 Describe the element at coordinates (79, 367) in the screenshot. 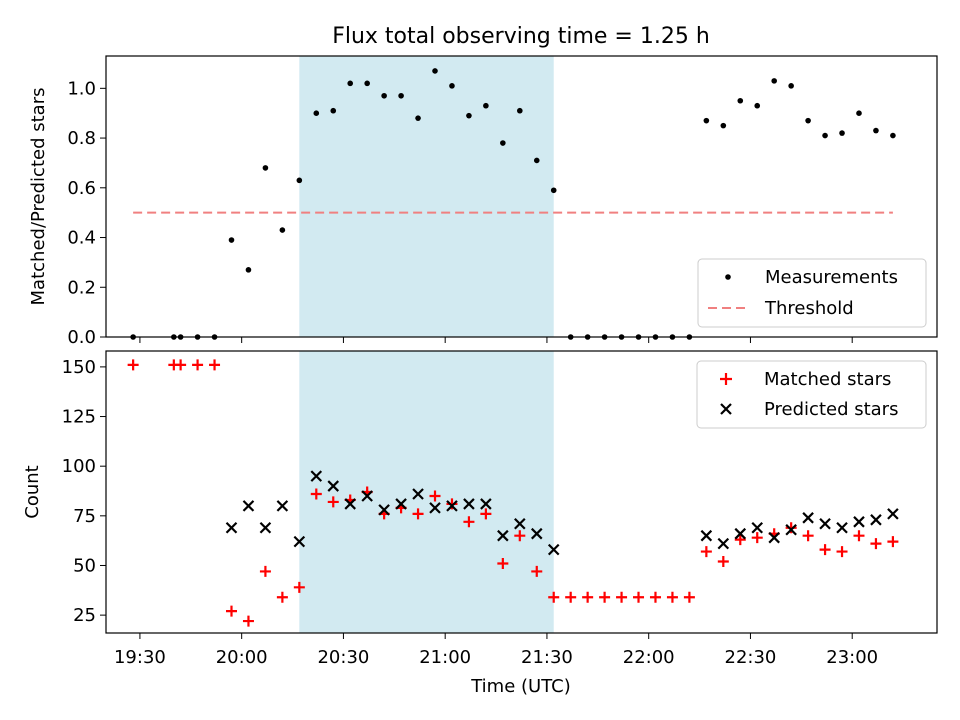

I see `bottom-y-tick-label: 150` at that location.